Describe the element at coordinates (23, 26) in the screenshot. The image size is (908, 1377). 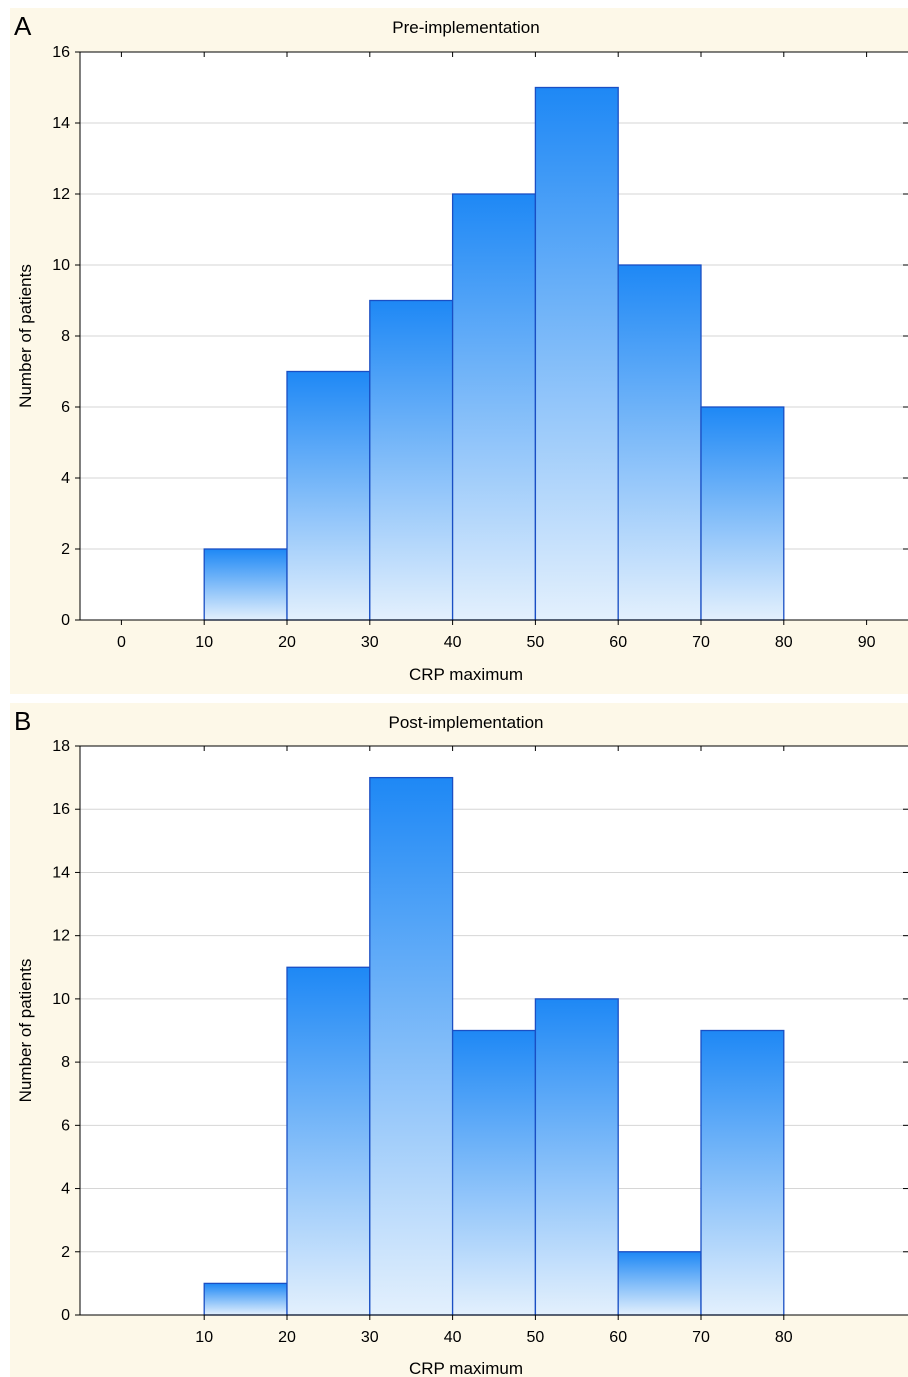
I see `panel-label: A` at that location.